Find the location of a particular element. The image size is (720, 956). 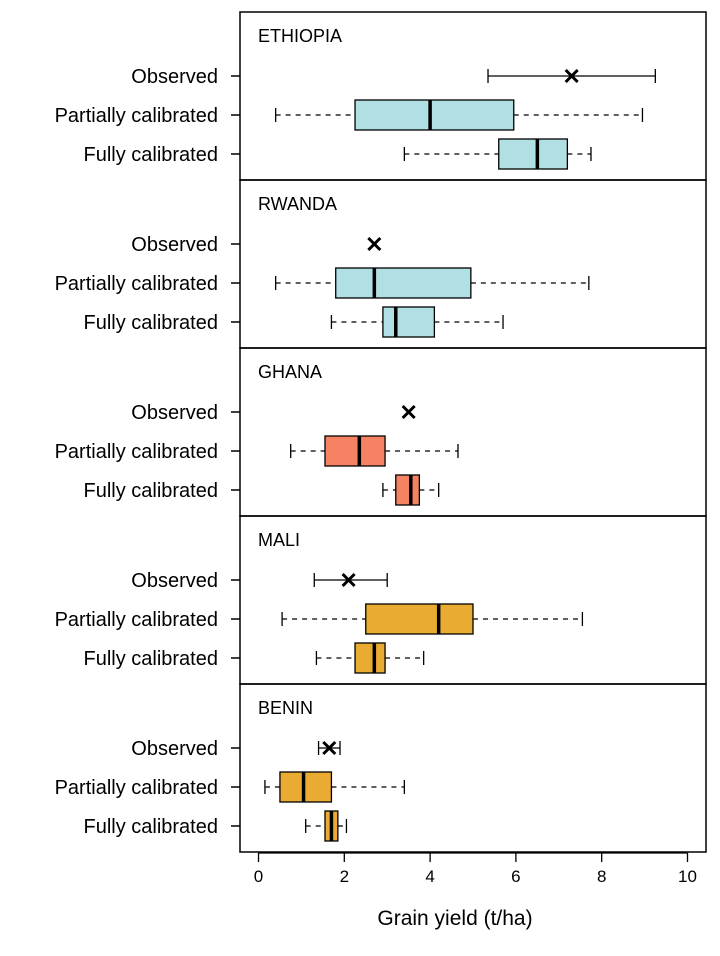

panel-title: GHANA is located at coordinates (290, 372).